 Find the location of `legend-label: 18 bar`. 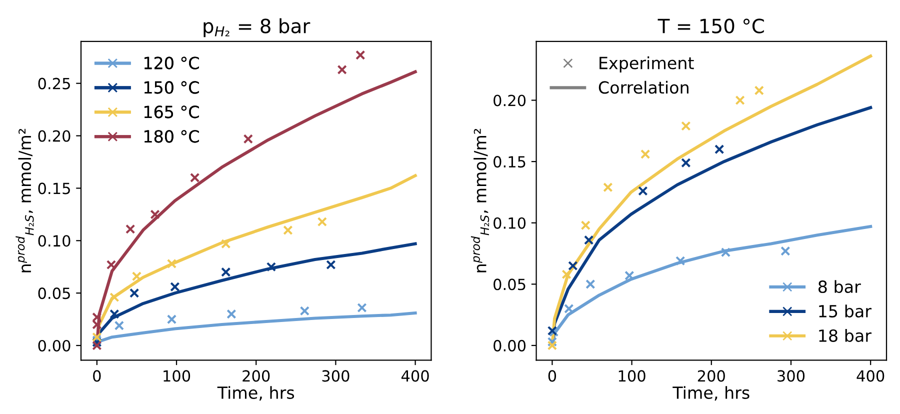

legend-label: 18 bar is located at coordinates (845, 335).